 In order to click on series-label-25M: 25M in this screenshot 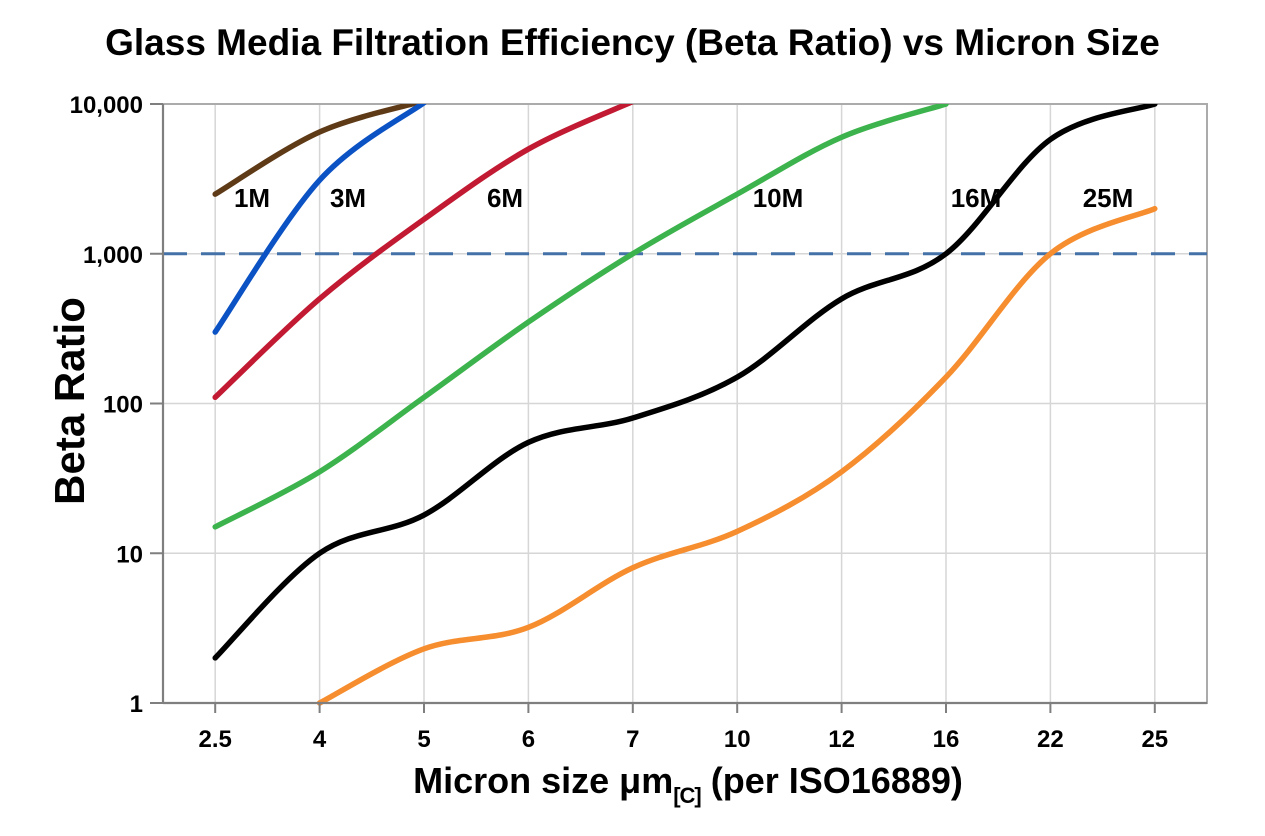, I will do `click(1108, 198)`.